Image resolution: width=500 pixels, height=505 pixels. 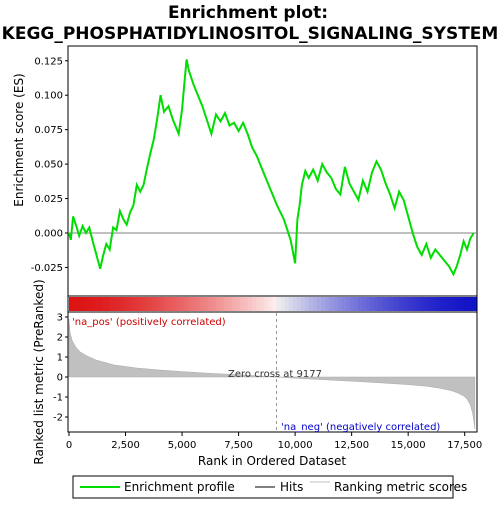 What do you see at coordinates (48, 61) in the screenshot?
I see `es-y-tick-label: 0.125` at bounding box center [48, 61].